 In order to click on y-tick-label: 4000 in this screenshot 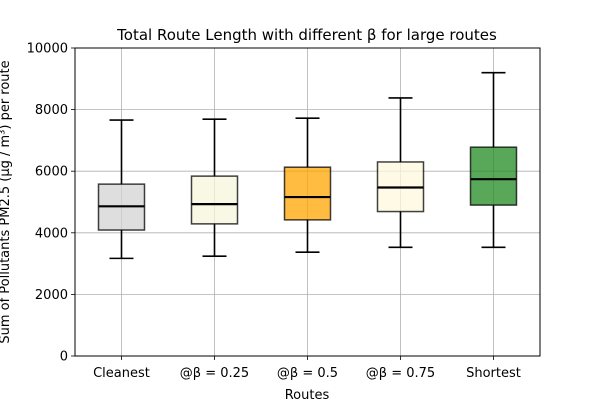, I will do `click(51, 233)`.